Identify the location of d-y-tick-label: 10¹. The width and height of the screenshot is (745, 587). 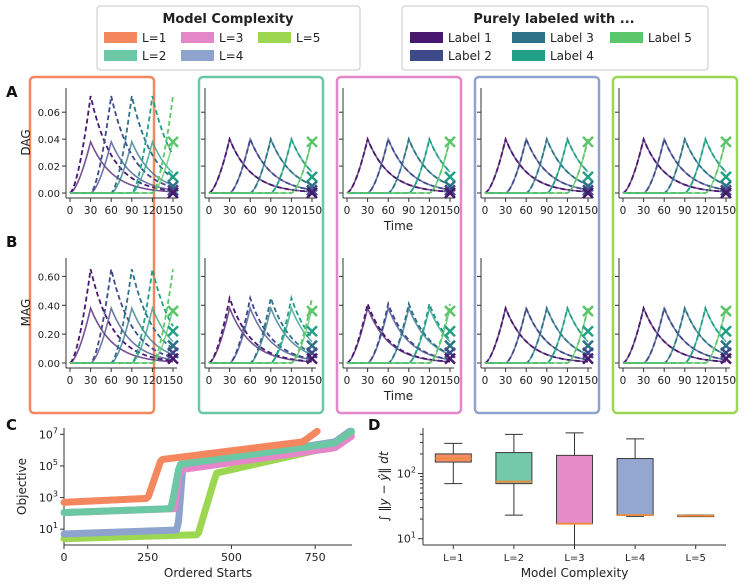
(406, 538).